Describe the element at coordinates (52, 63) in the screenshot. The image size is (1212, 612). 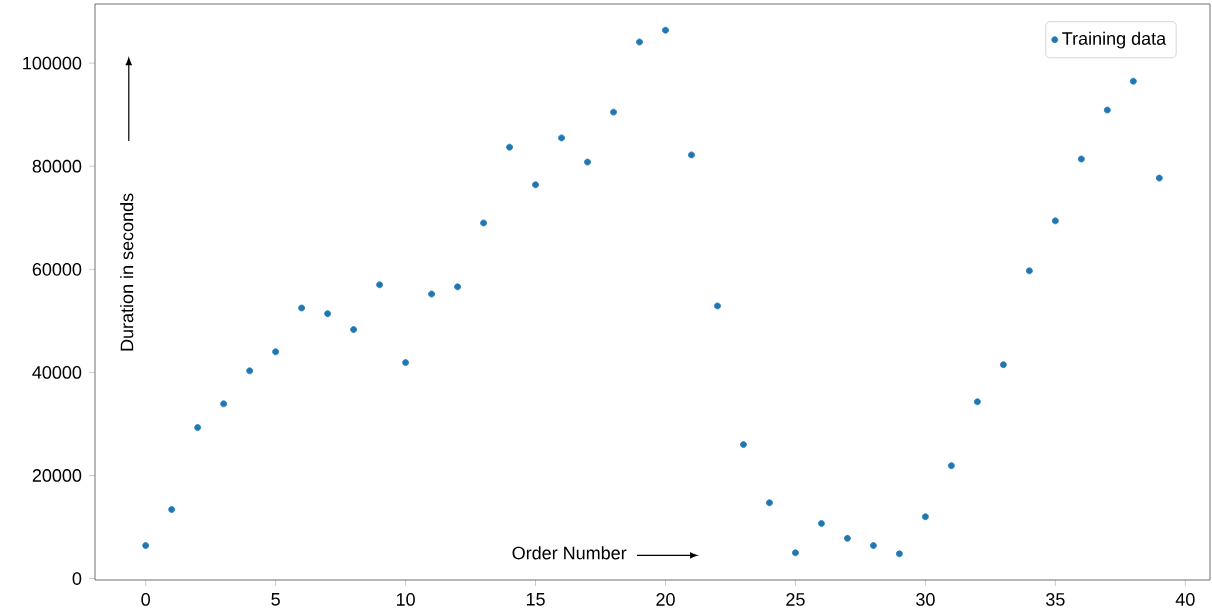
I see `y-tick-label: 100000` at that location.